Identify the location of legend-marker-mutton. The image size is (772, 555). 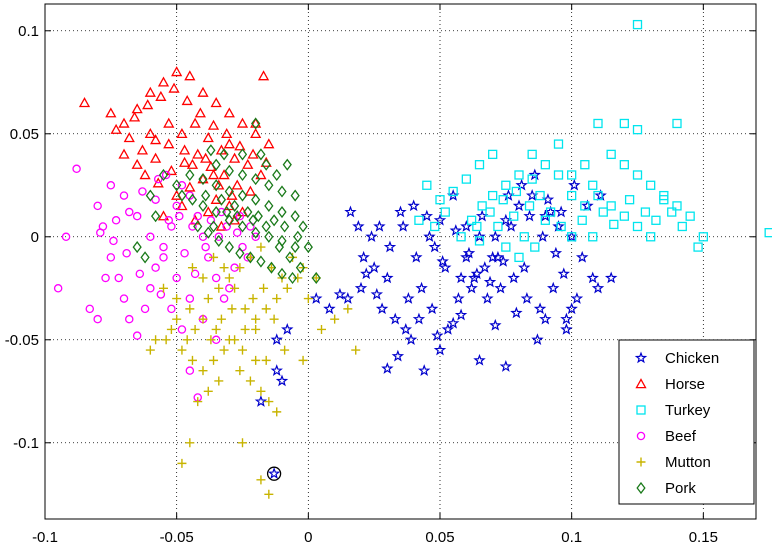
(641, 462).